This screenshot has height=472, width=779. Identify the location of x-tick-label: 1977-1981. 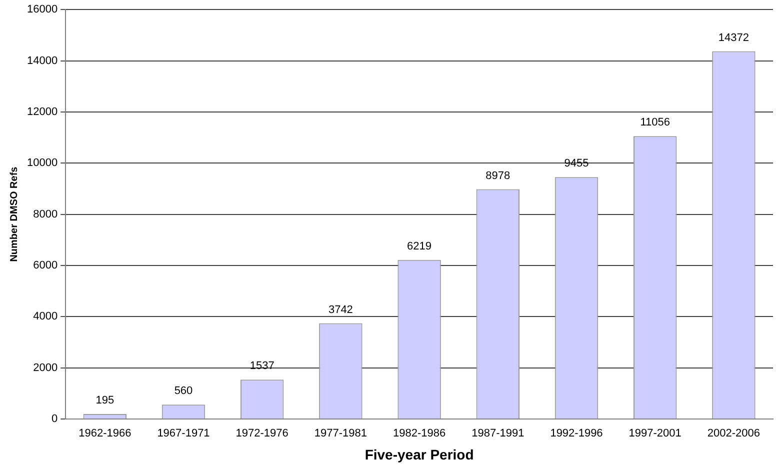
(340, 434).